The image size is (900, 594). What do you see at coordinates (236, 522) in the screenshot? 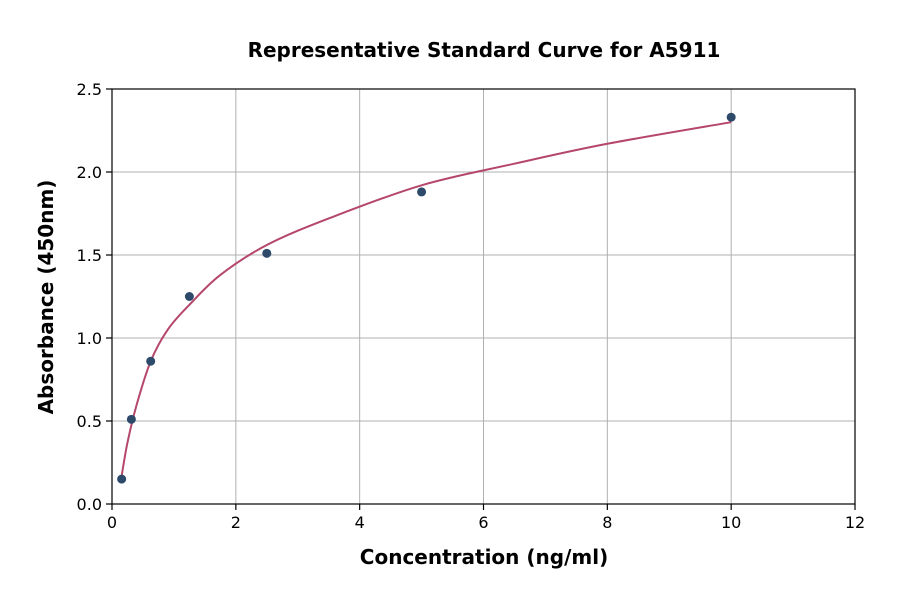
I see `x-tick-label: 2` at bounding box center [236, 522].